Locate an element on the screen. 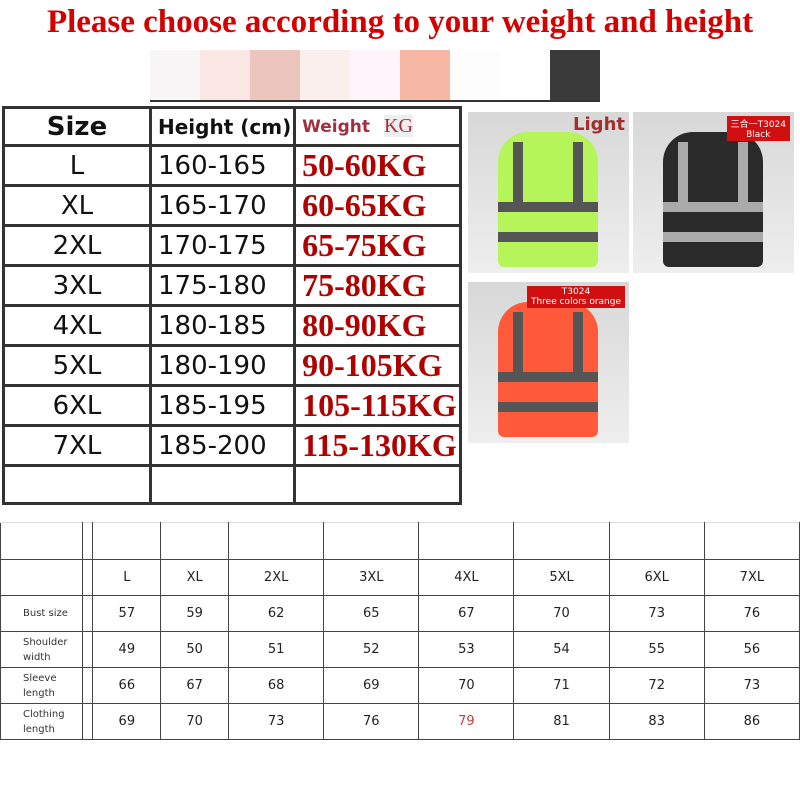 The height and width of the screenshot is (800, 800). height-cell: 160-165 is located at coordinates (222, 165).